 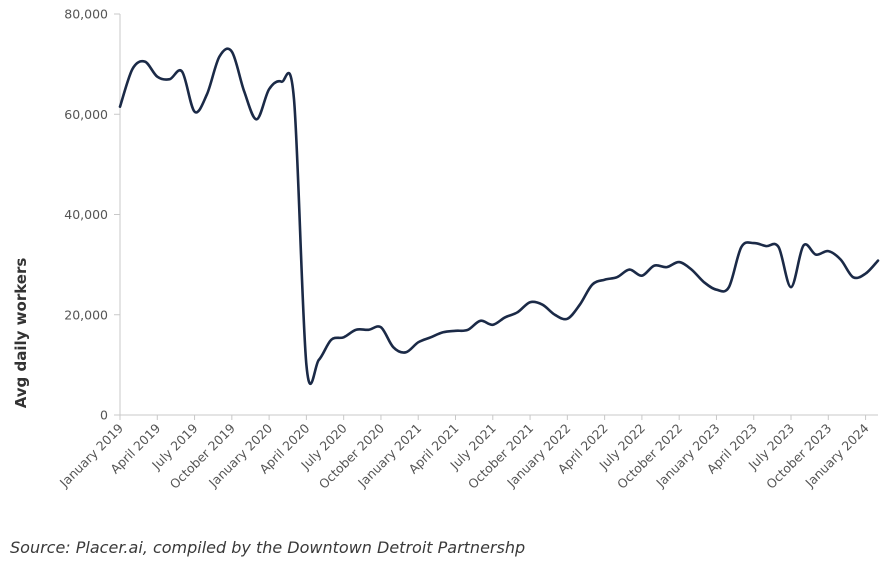 What do you see at coordinates (86, 114) in the screenshot?
I see `y-tick-label: 60,000` at bounding box center [86, 114].